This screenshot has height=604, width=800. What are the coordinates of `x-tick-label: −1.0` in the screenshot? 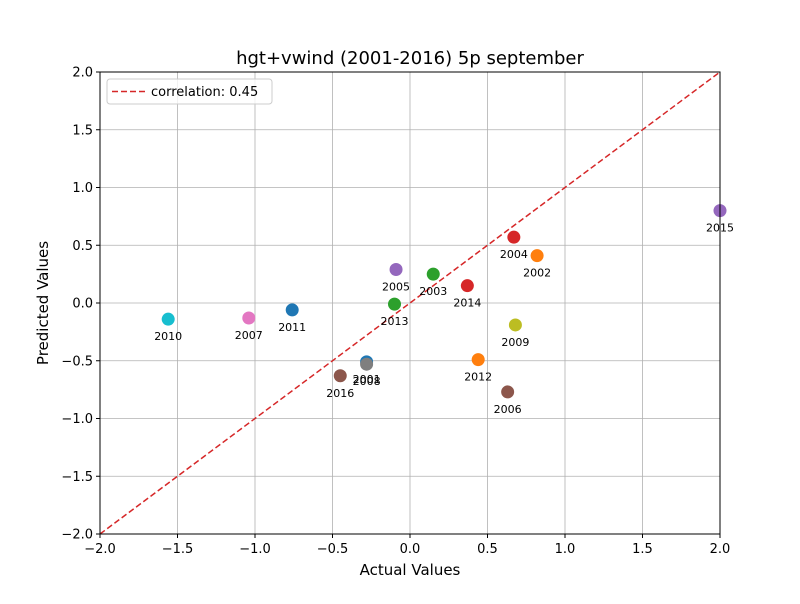 It's located at (255, 549).